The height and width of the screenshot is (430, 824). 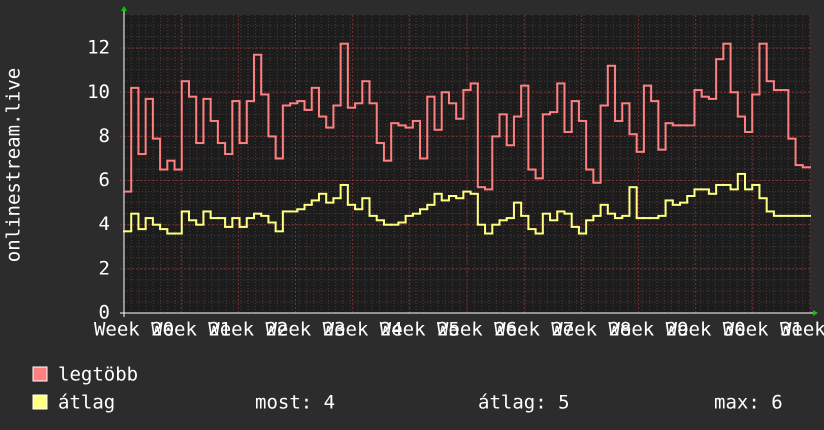 What do you see at coordinates (295, 403) in the screenshot?
I see `legend-stat: most: 4` at bounding box center [295, 403].